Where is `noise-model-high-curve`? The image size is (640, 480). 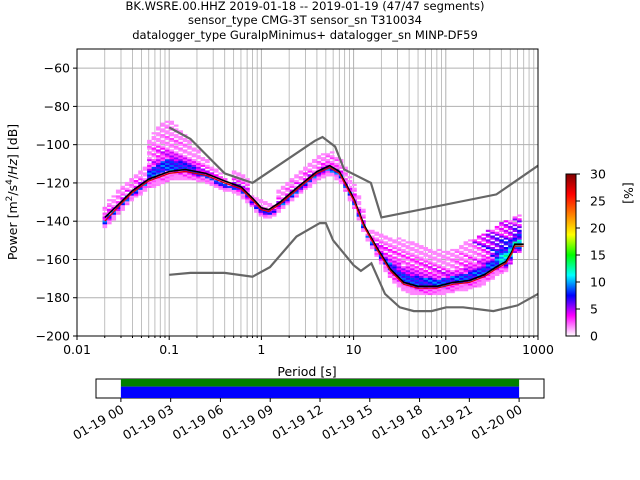
noise-model-high-curve is located at coordinates (353, 172).